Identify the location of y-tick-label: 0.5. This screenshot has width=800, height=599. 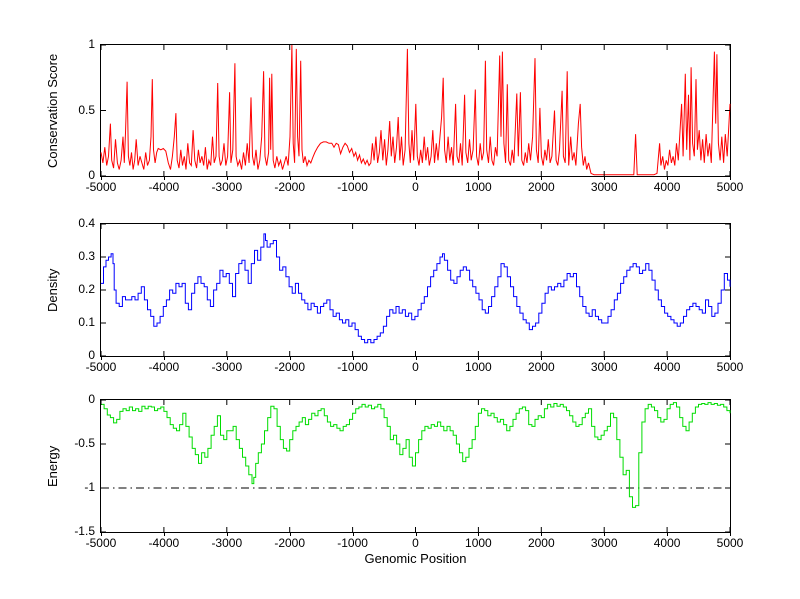
(86, 109).